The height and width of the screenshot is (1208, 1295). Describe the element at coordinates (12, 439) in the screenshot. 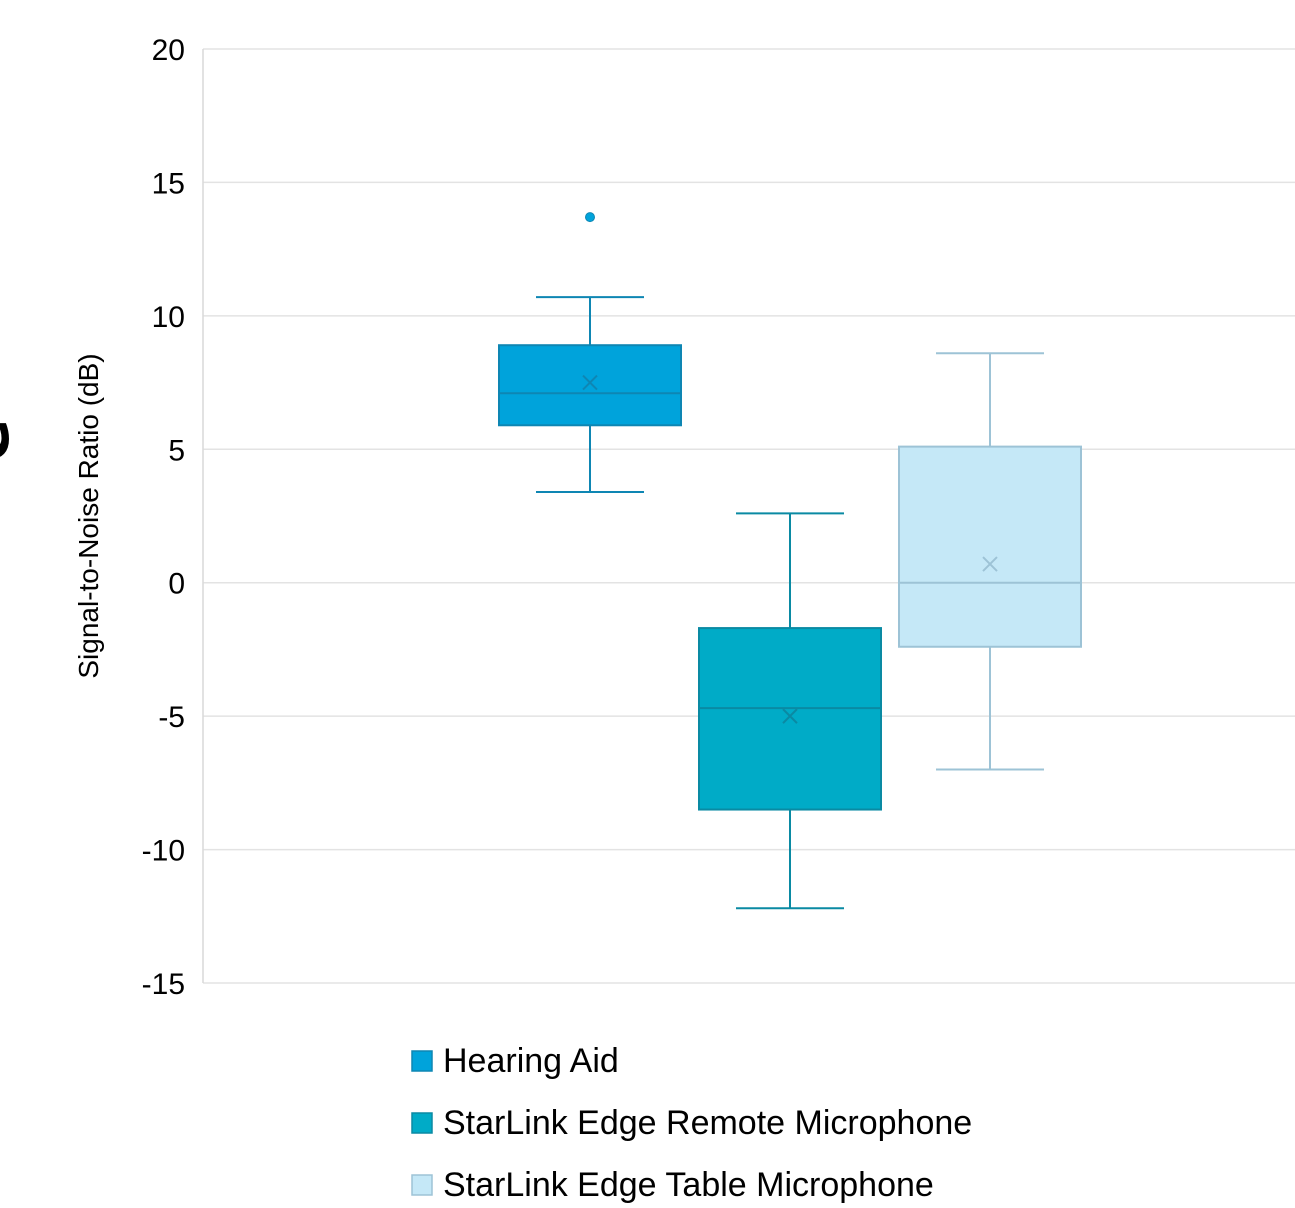

I see `cut-off-text: e` at that location.